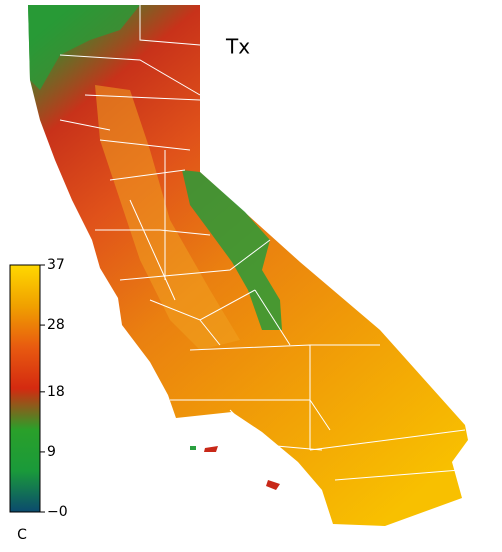 The width and height of the screenshot is (502, 552). I want to click on colorbar-tick-label: 37, so click(56, 265).